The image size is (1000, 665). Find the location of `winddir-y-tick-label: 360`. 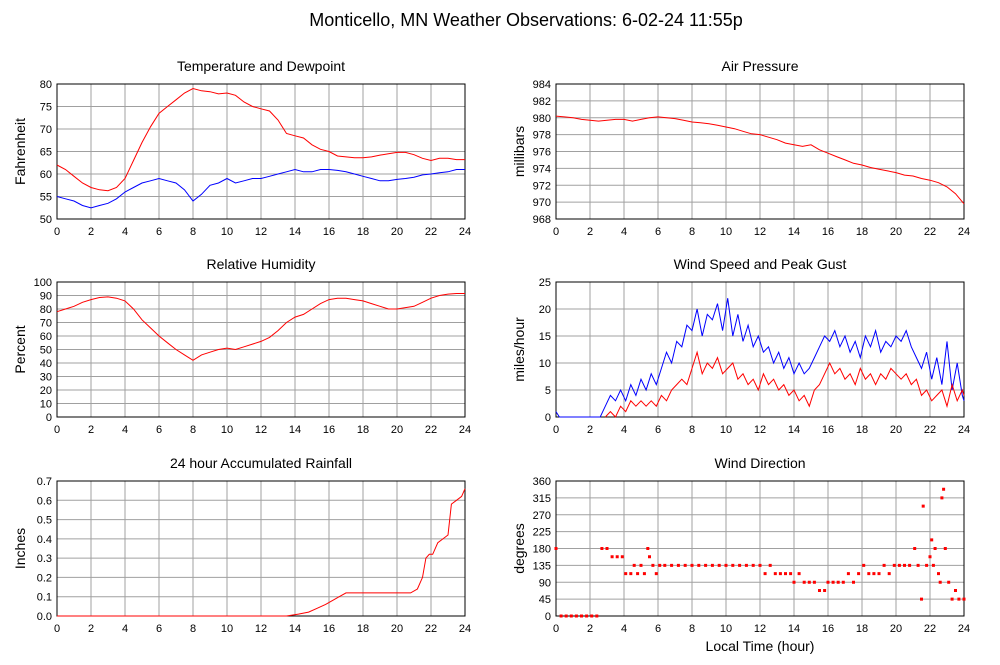

winddir-y-tick-label: 360 is located at coordinates (542, 482).